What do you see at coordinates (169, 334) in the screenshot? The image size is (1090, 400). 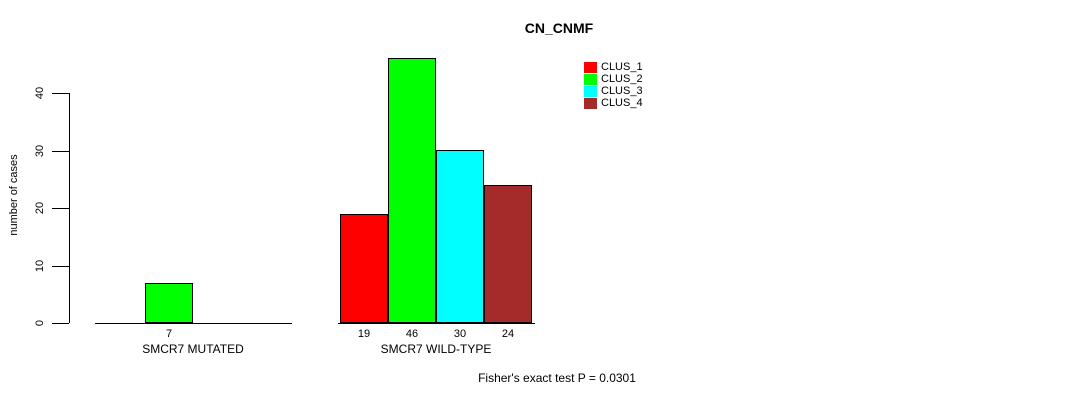 I see `bar-value-label: 7` at bounding box center [169, 334].